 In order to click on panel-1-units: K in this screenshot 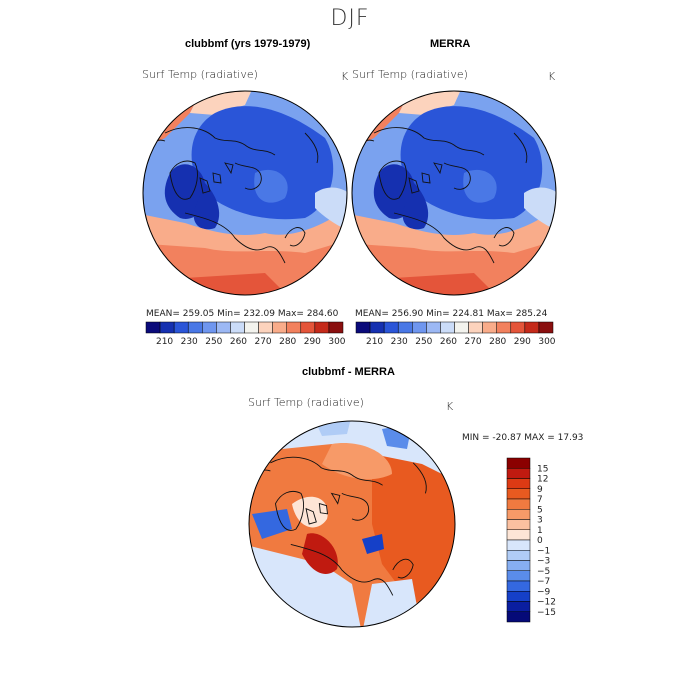, I will do `click(345, 76)`.